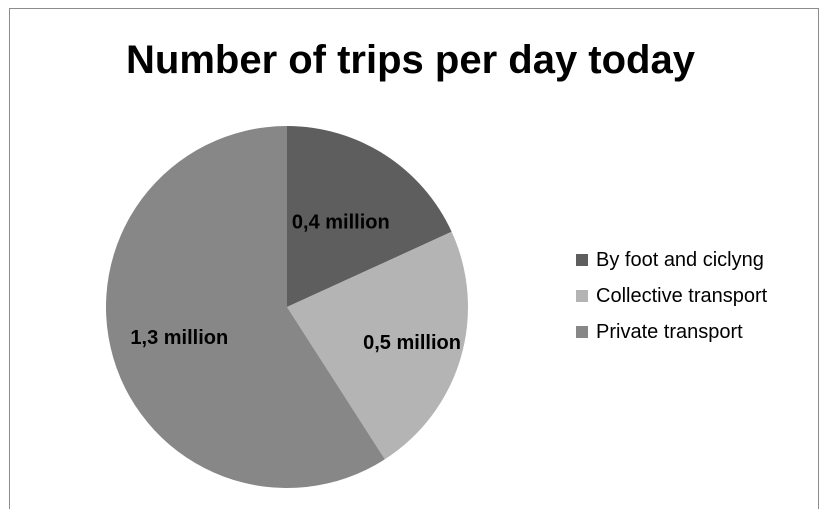  Describe the element at coordinates (680, 259) in the screenshot. I see `legend-label-by-foot: By foot and ciclyng` at that location.